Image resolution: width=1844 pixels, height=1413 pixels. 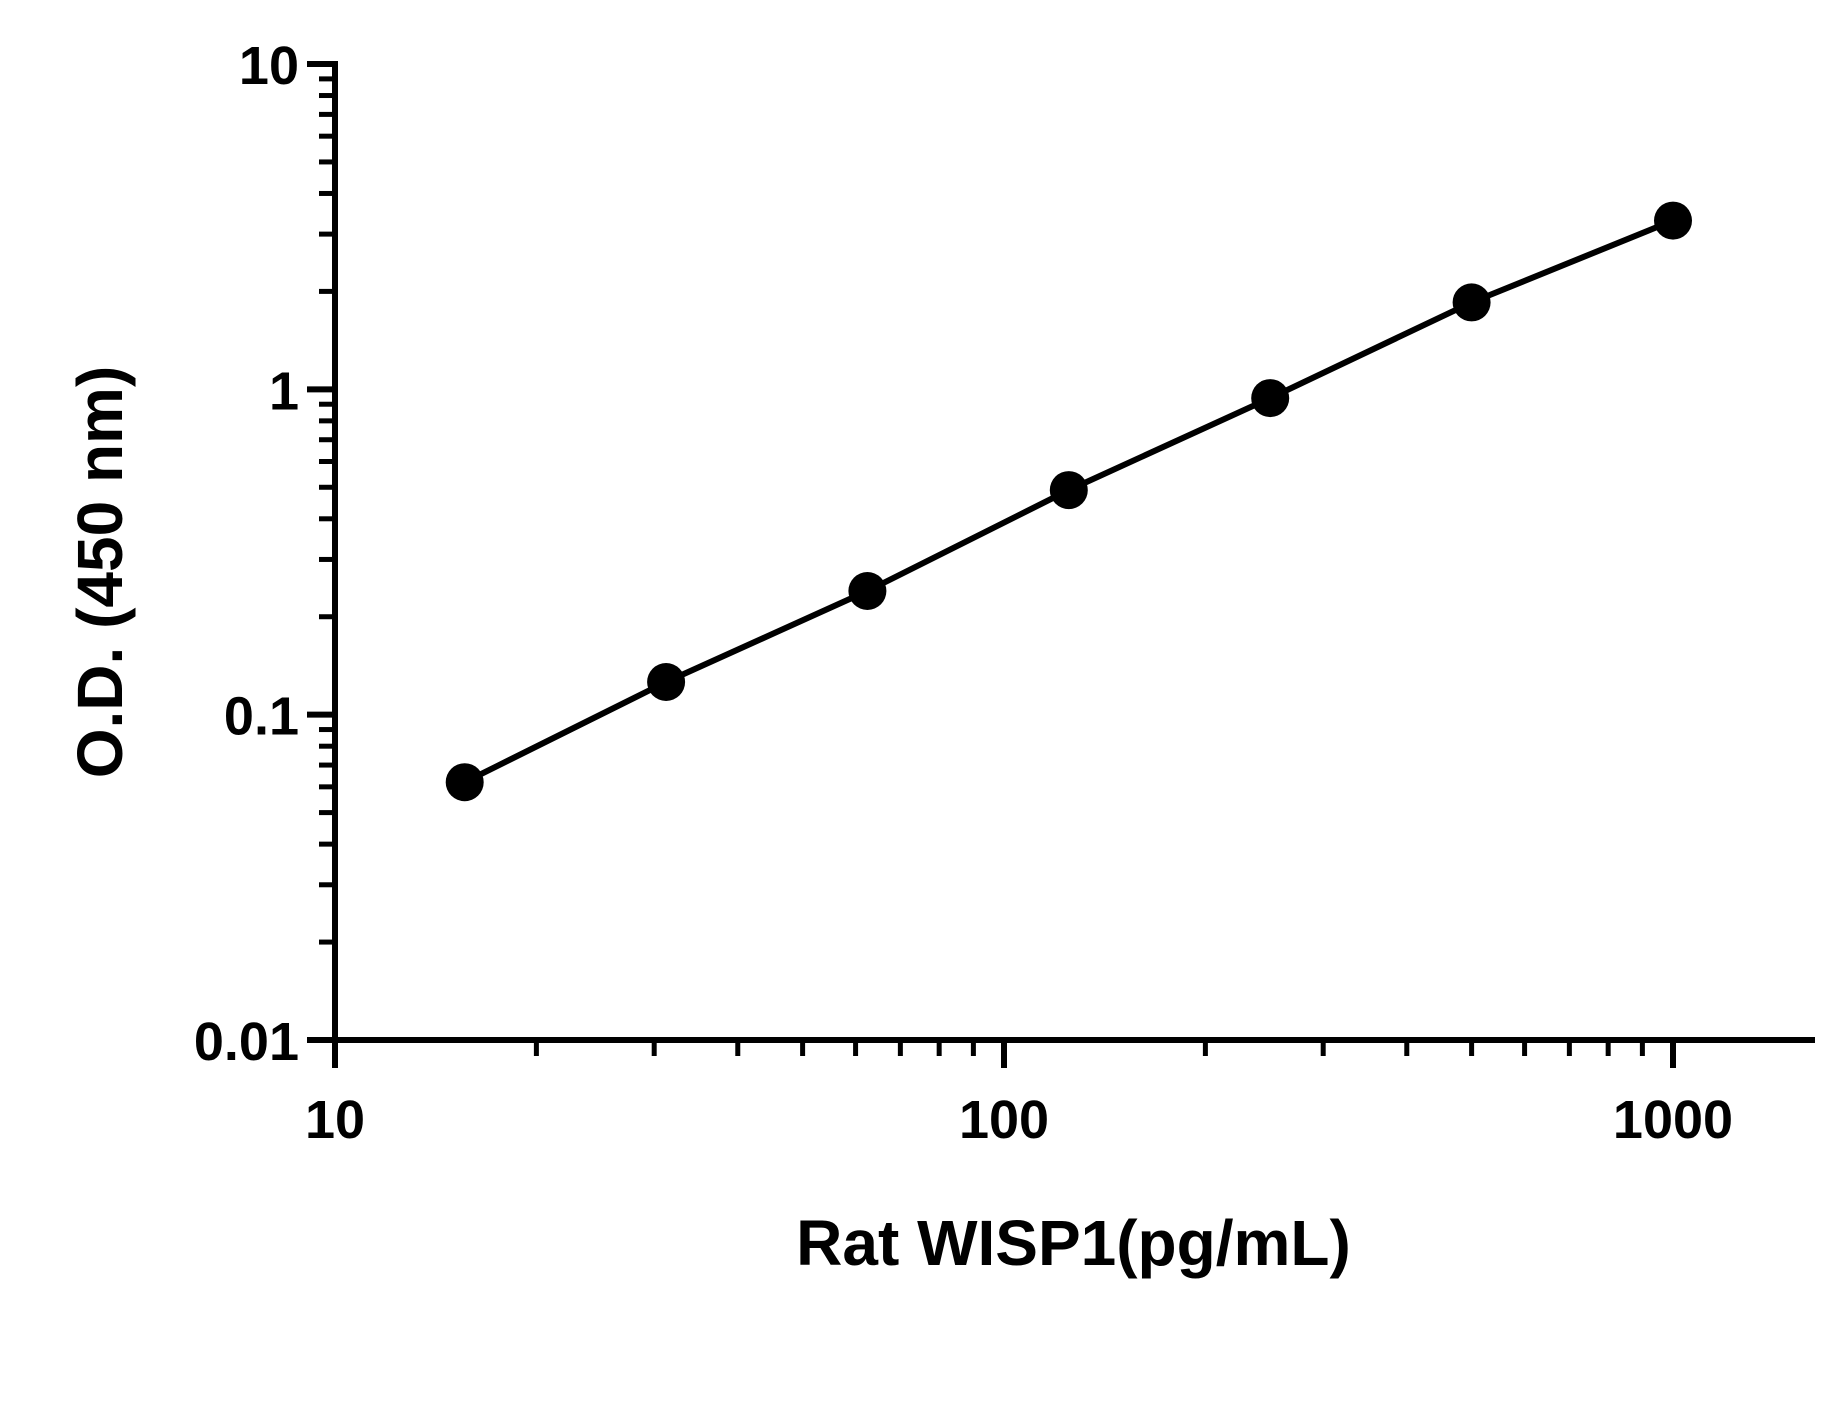 What do you see at coordinates (246, 1042) in the screenshot?
I see `y-tick-label: 0.01` at bounding box center [246, 1042].